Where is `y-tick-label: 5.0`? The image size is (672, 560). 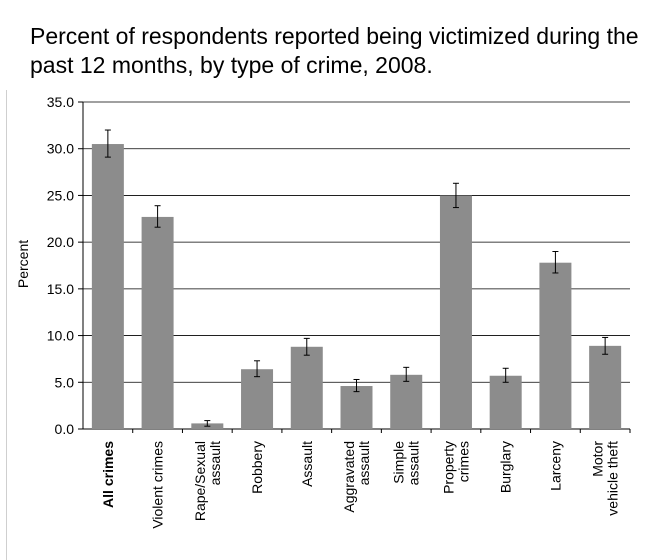
y-tick-label: 5.0 is located at coordinates (65, 382).